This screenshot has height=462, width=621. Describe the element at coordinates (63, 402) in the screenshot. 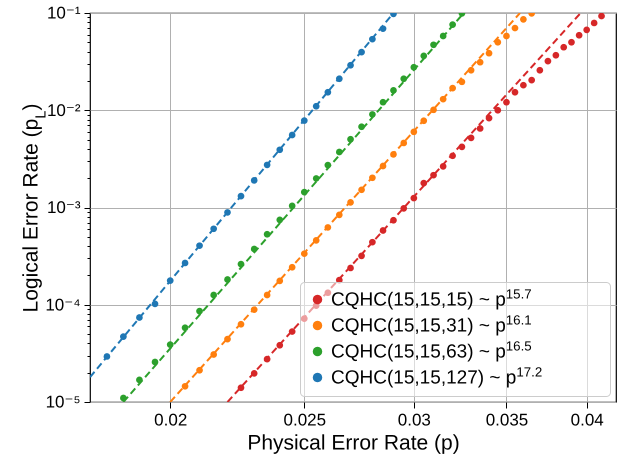

I see `y-tick-label: 10⁻⁵` at that location.